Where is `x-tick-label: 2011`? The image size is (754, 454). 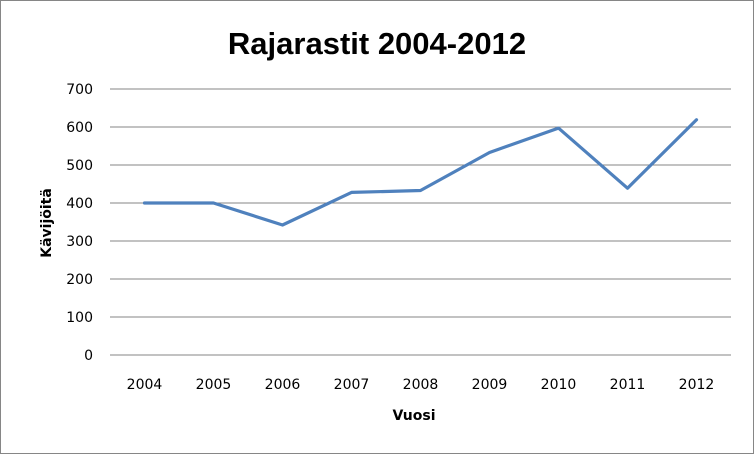
x-tick-label: 2011 is located at coordinates (628, 385).